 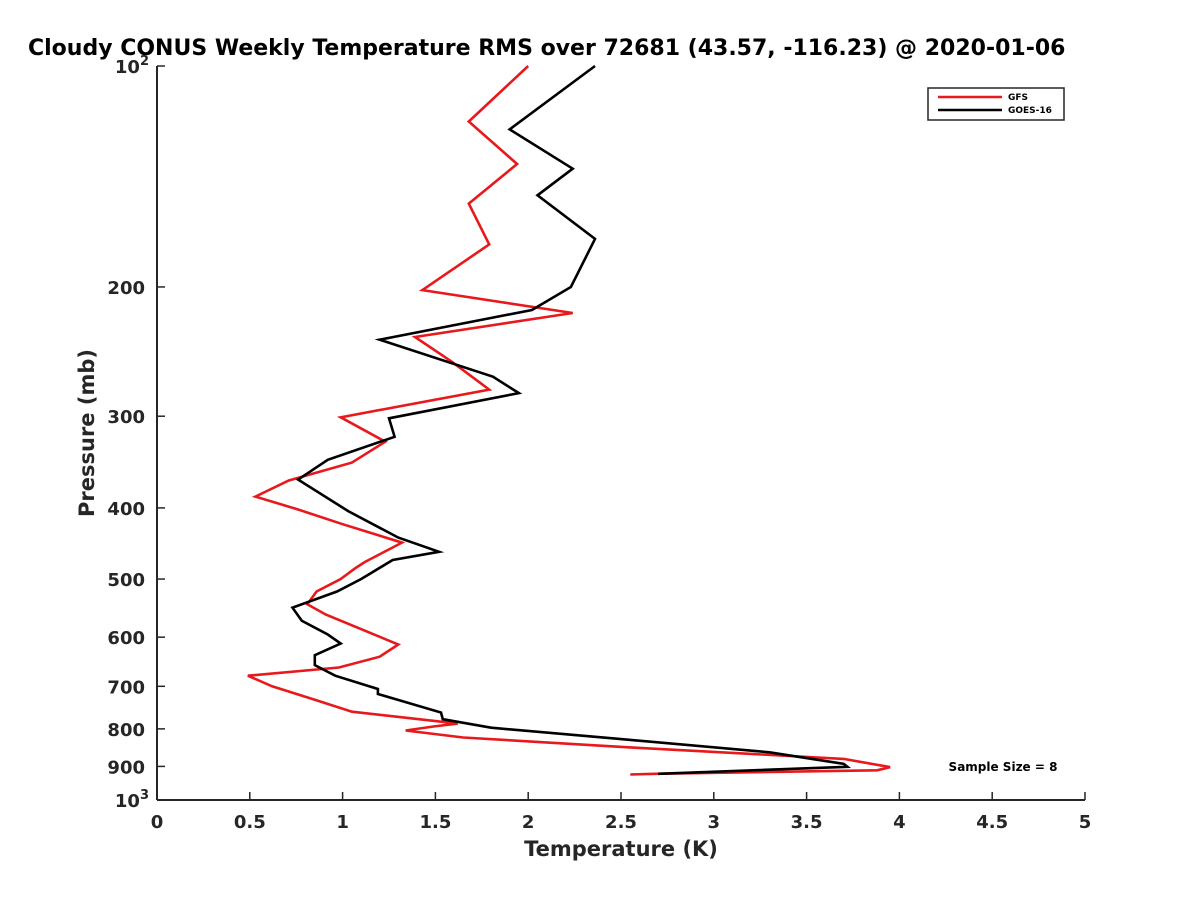 What do you see at coordinates (157, 822) in the screenshot?
I see `x-tick-label: 0` at bounding box center [157, 822].